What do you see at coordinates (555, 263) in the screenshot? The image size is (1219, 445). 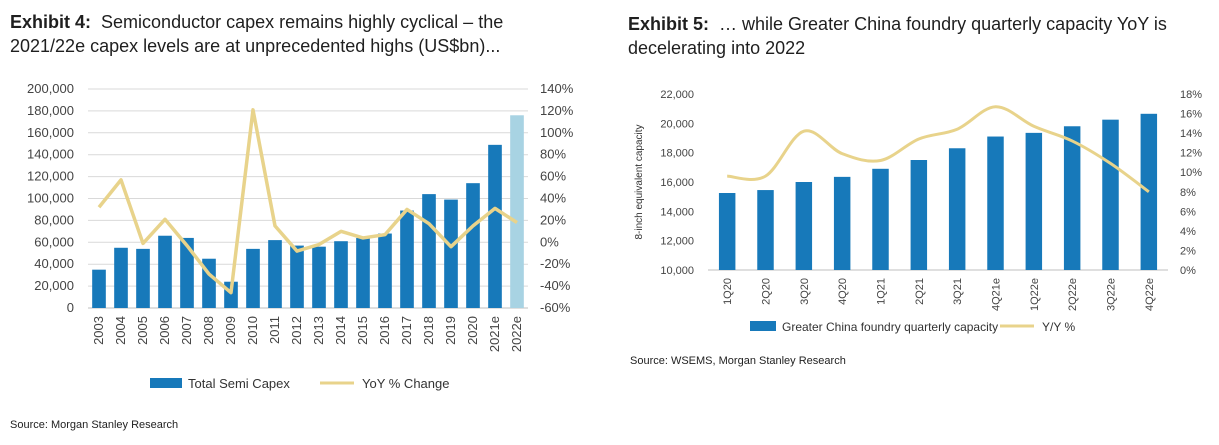 I see `y-right-tick-label: -20%` at bounding box center [555, 263].